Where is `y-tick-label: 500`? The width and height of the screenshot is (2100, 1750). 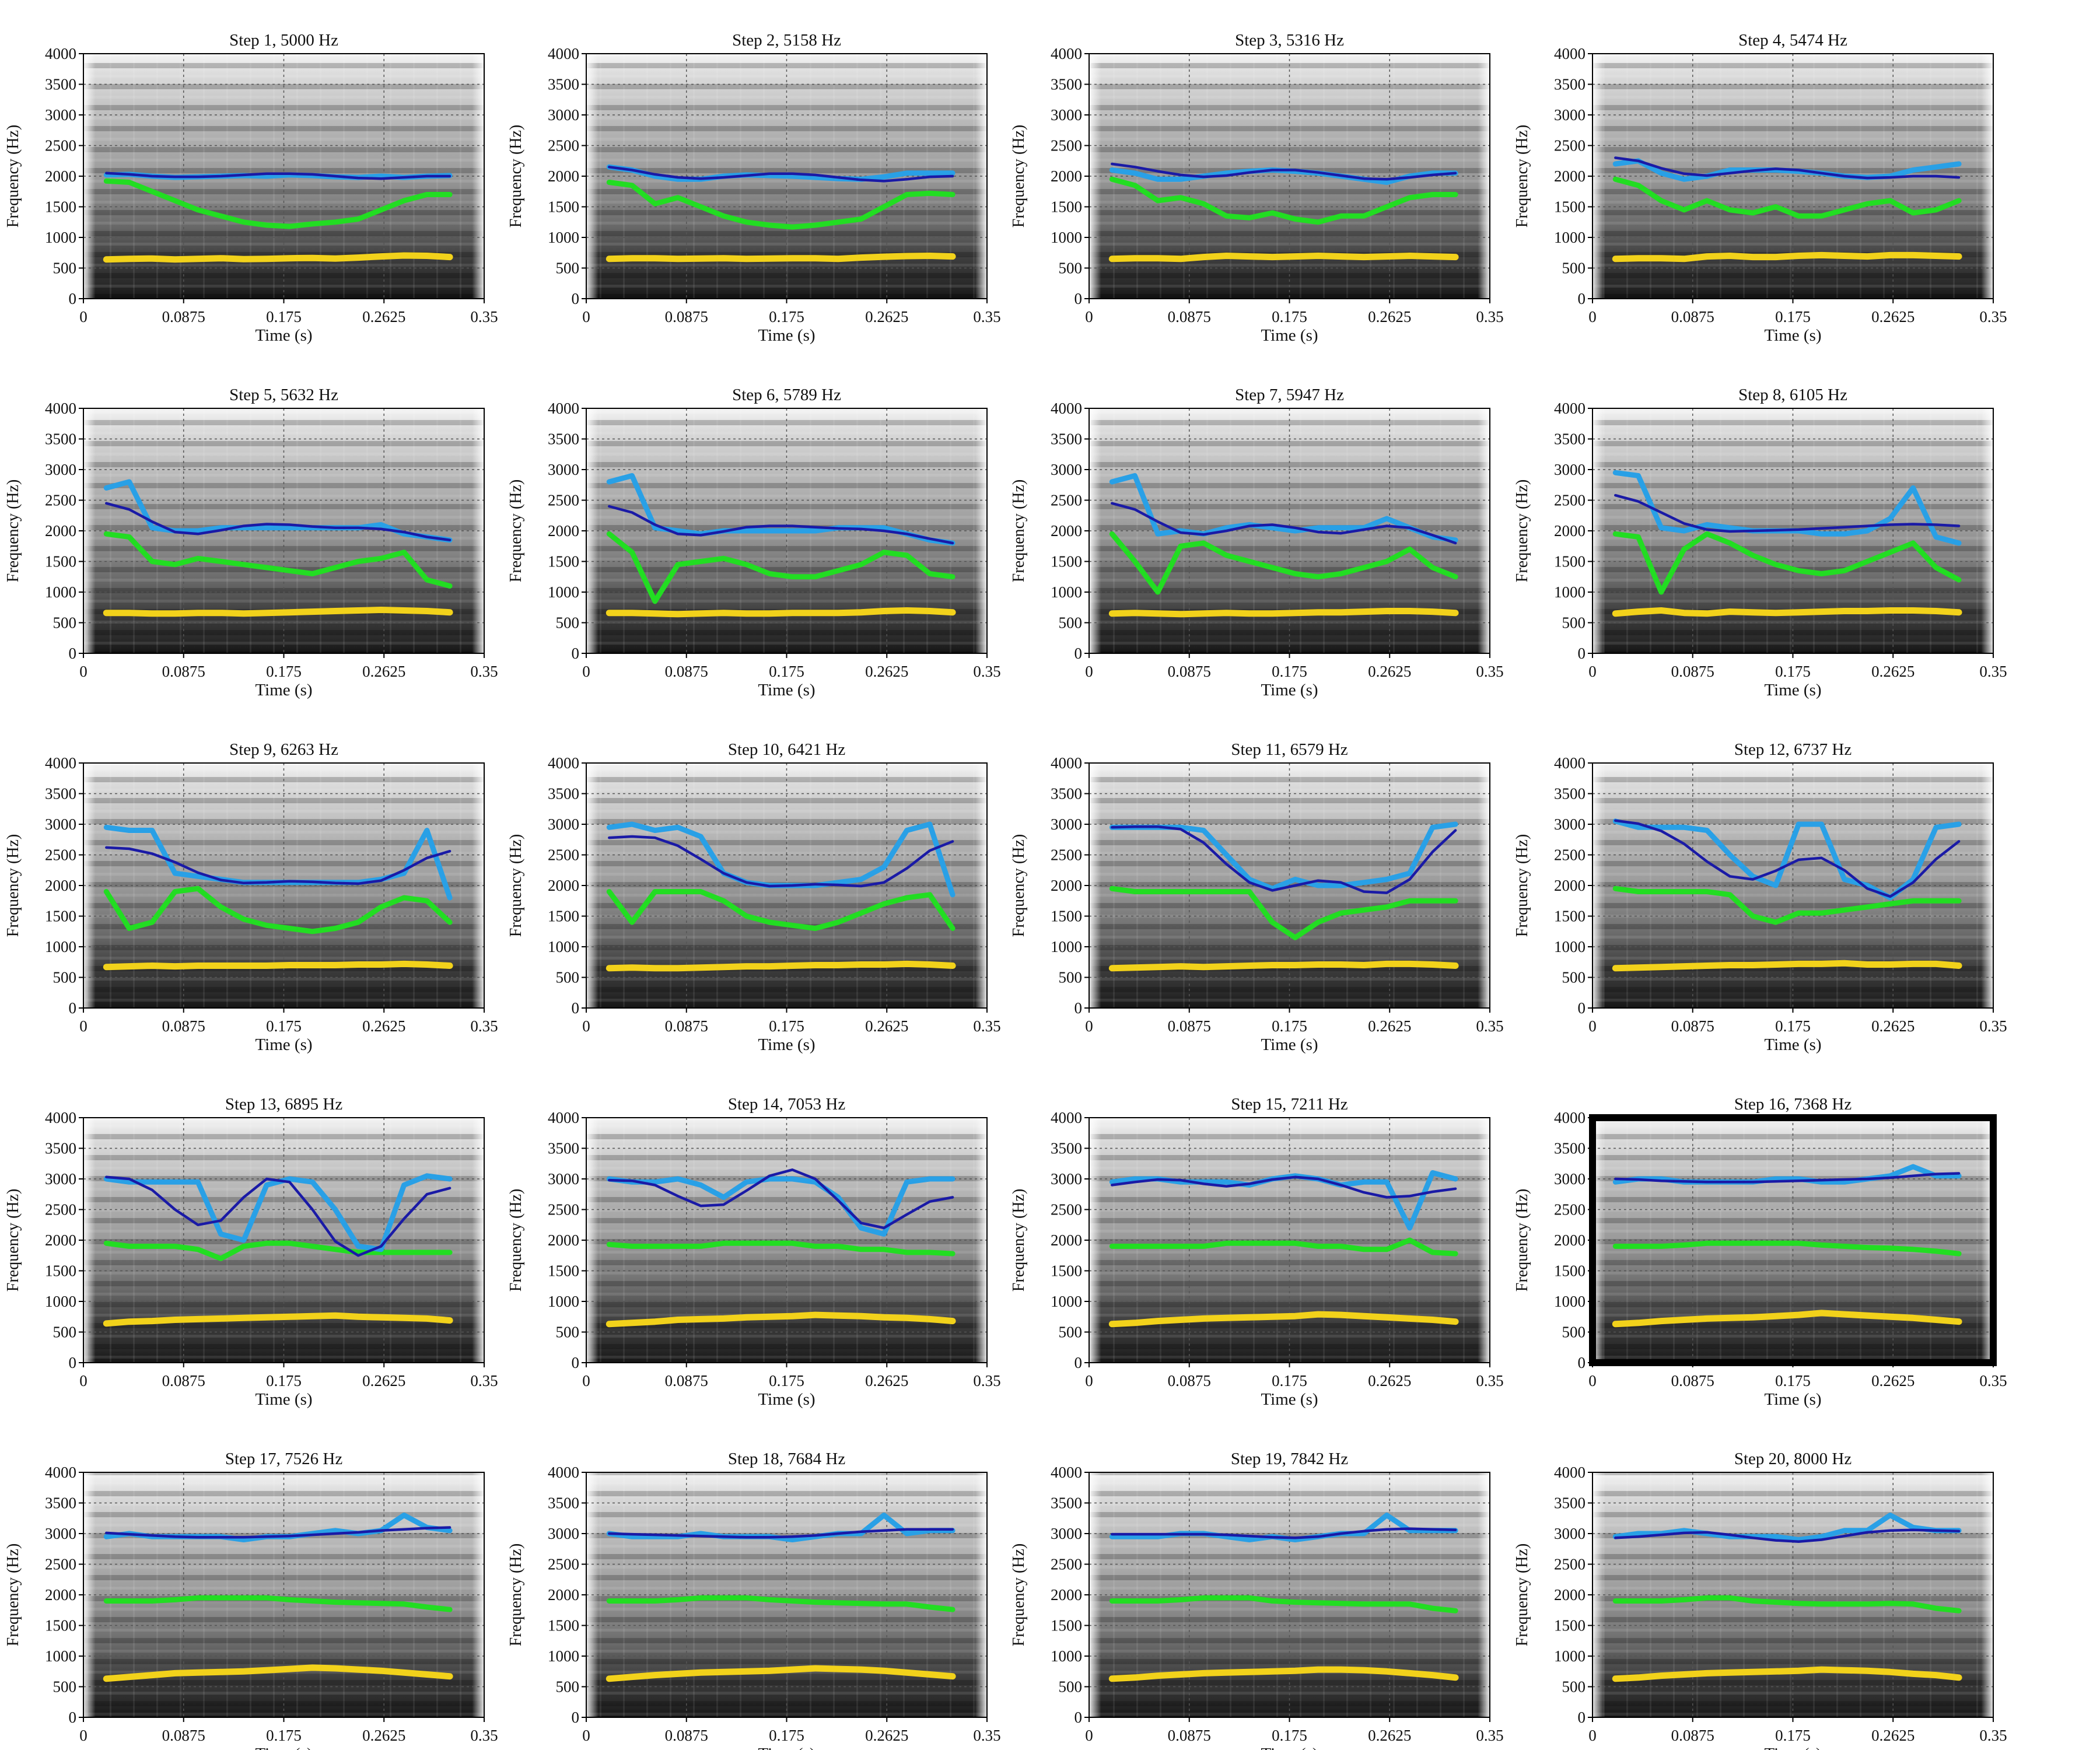
y-tick-label: 500 is located at coordinates (1071, 1332).